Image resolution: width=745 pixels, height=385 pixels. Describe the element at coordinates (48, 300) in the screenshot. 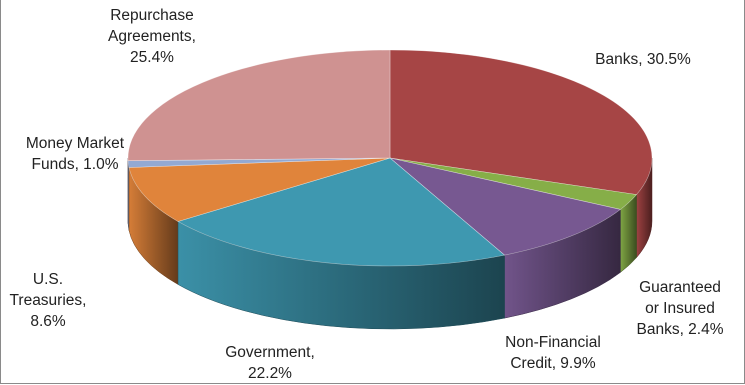

I see `data-label-u-s-treasuries: U.S. Treasuries, 8.6%` at that location.